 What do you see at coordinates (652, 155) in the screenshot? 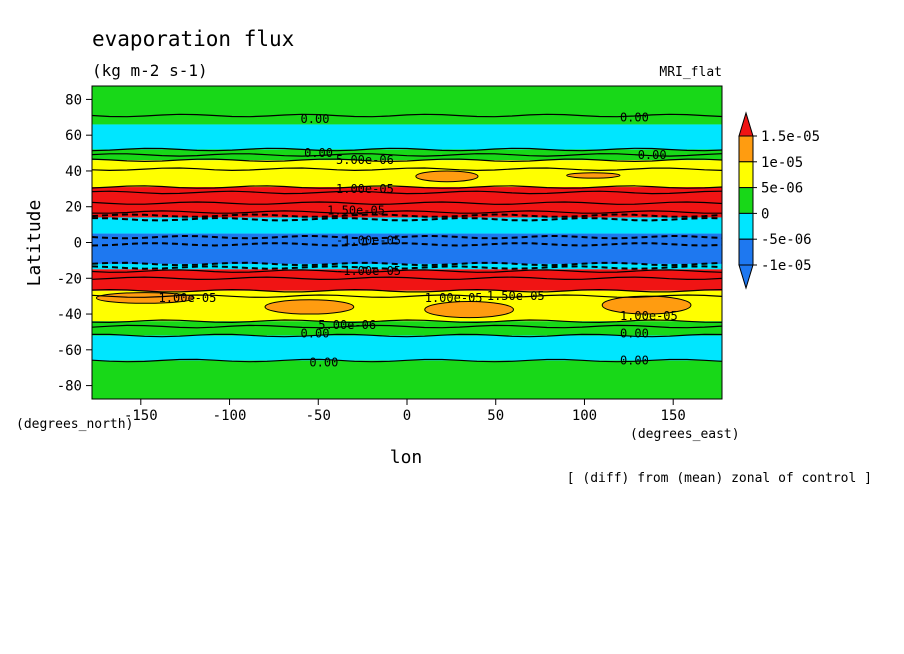
I see `contour-label-3: 0.00` at bounding box center [652, 155].